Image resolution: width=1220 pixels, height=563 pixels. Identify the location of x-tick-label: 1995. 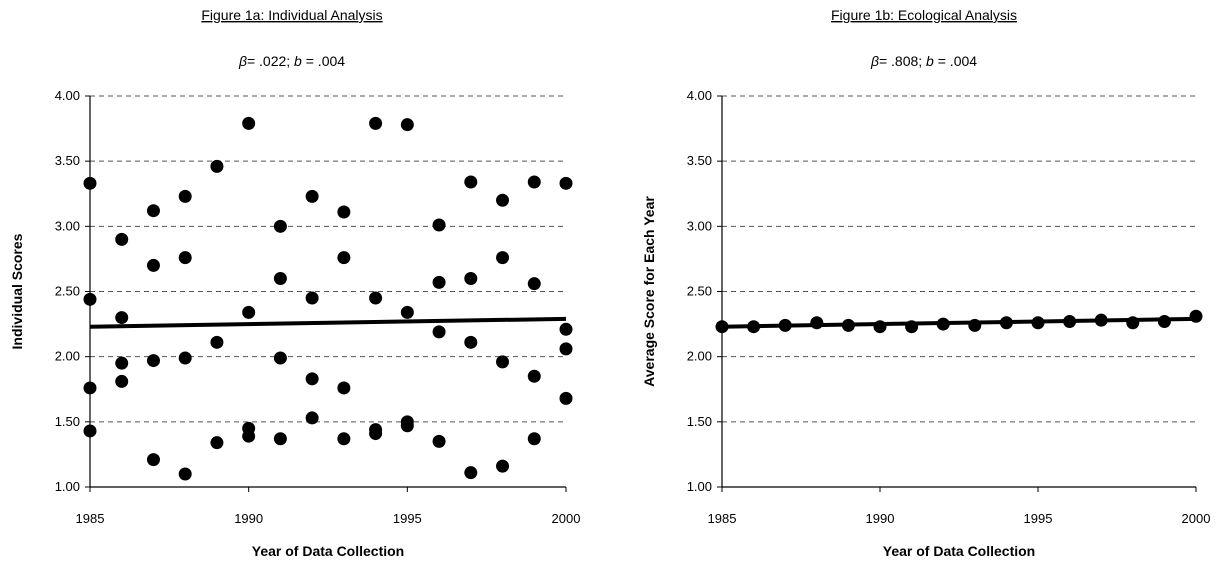
(407, 518).